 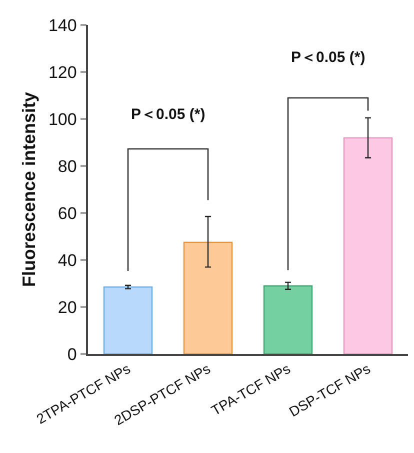 I want to click on y-axis-title: Fluorescence intensity, so click(x=29, y=190).